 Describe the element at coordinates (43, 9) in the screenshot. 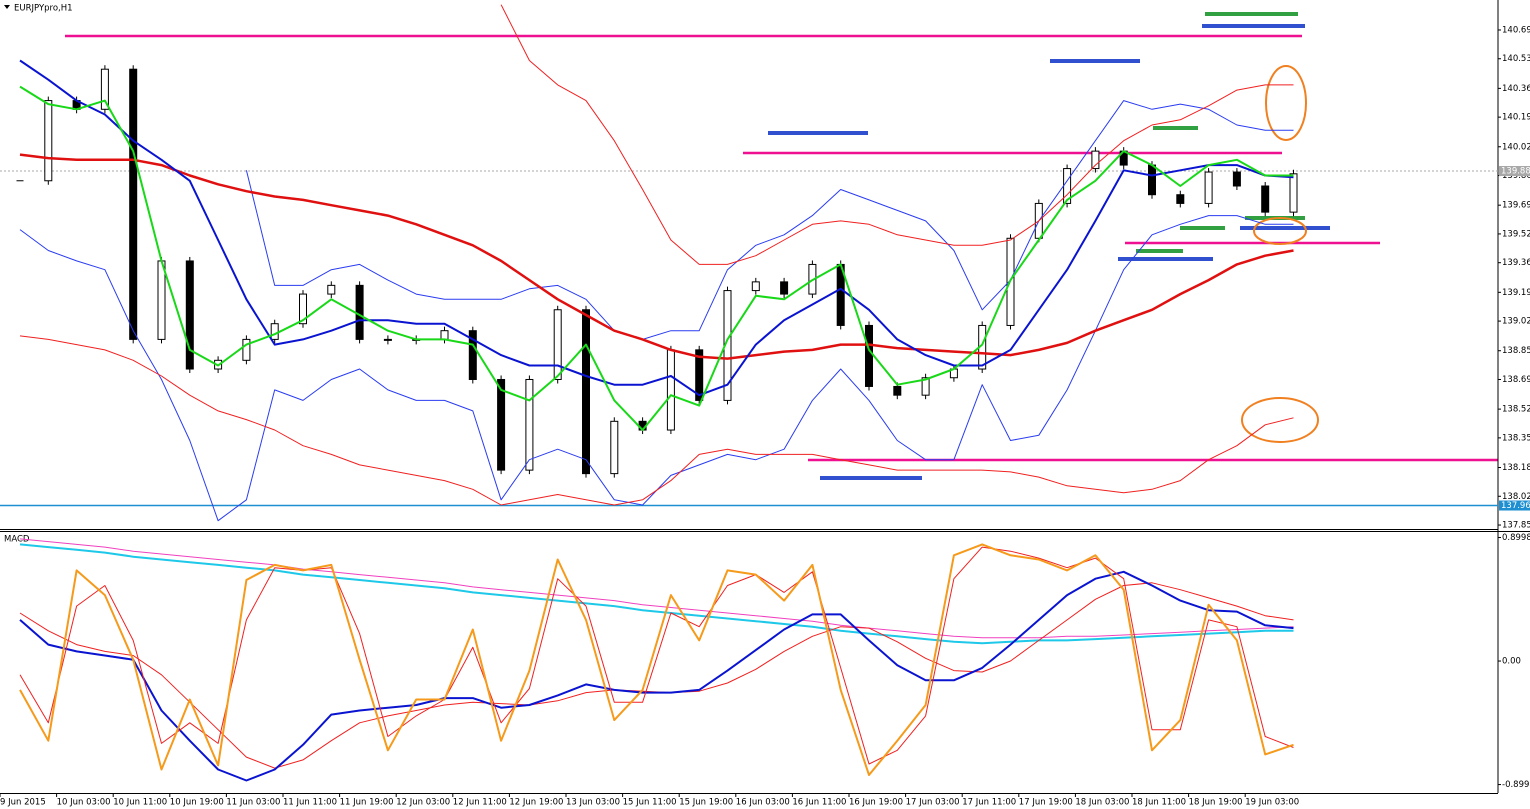

I see `chart-title: EURJPYpro,H1` at that location.